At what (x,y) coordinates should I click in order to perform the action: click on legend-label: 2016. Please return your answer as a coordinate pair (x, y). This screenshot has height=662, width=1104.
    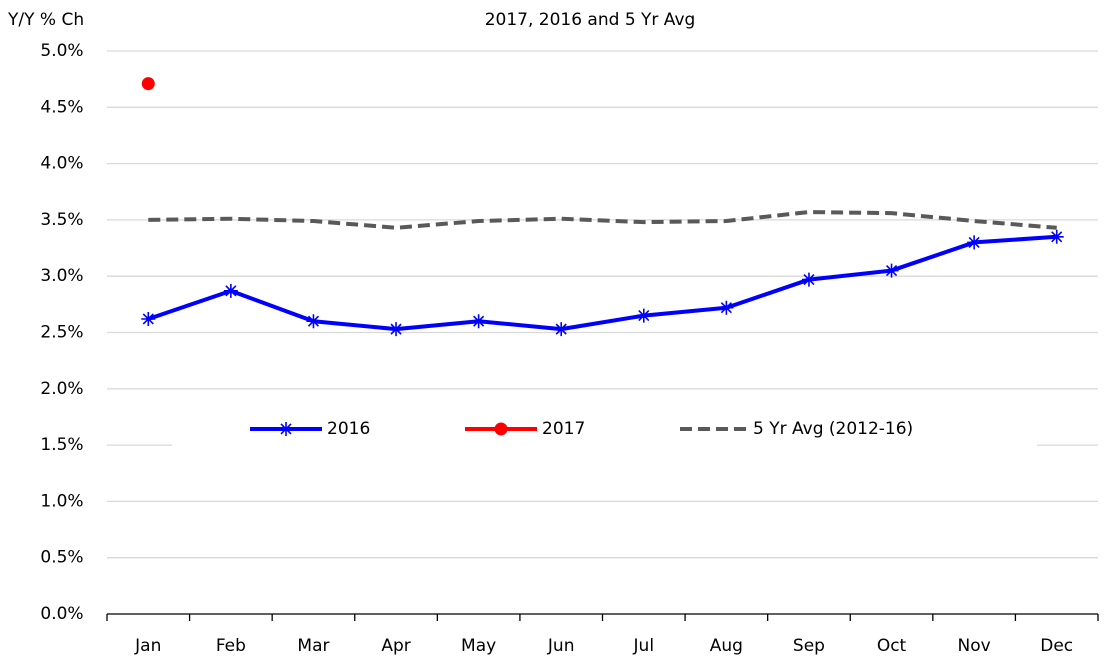
    Looking at the image, I should click on (348, 429).